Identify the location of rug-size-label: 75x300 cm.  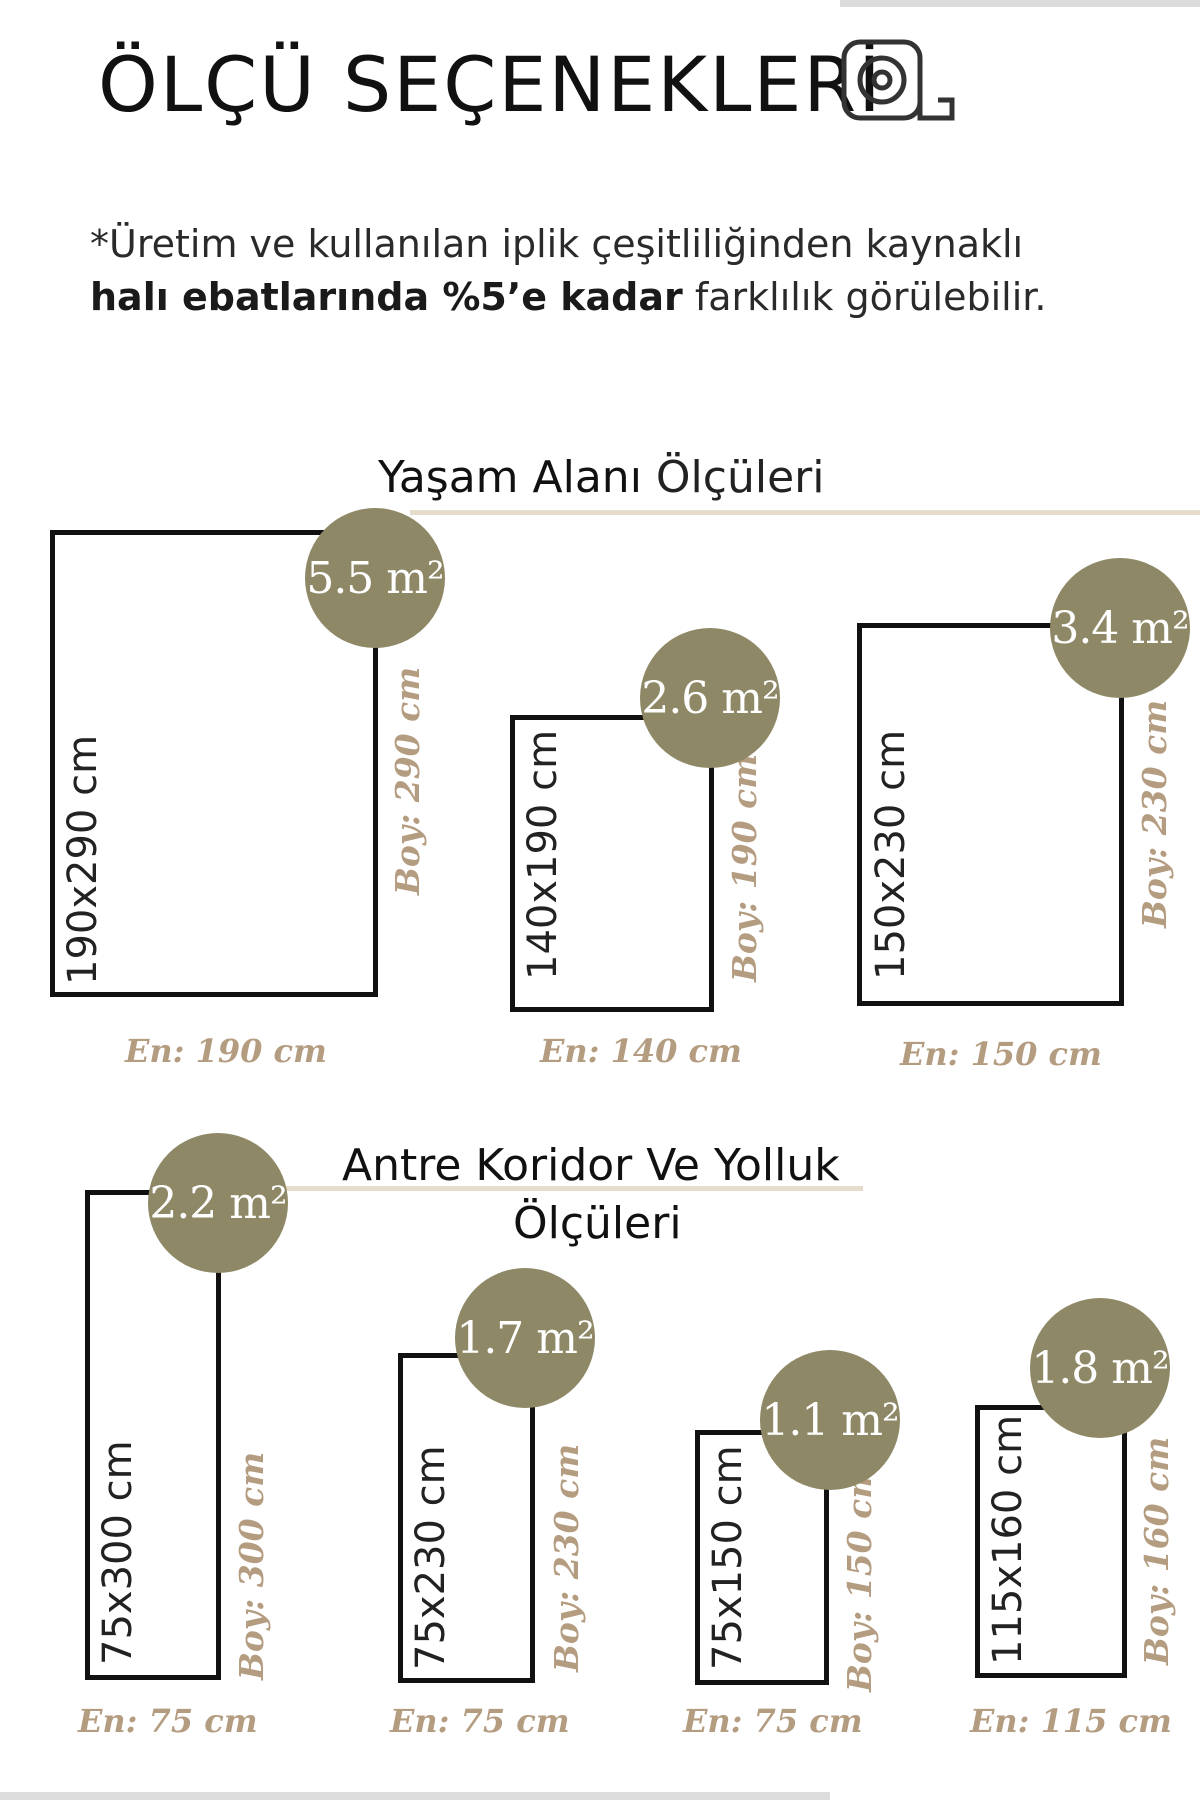
(118, 1552).